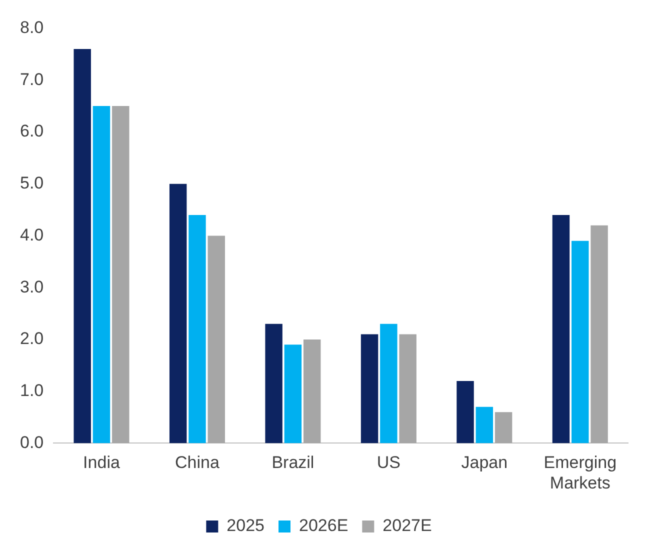 The image size is (646, 553). Describe the element at coordinates (32, 234) in the screenshot. I see `y-tick-label: 4.0` at that location.